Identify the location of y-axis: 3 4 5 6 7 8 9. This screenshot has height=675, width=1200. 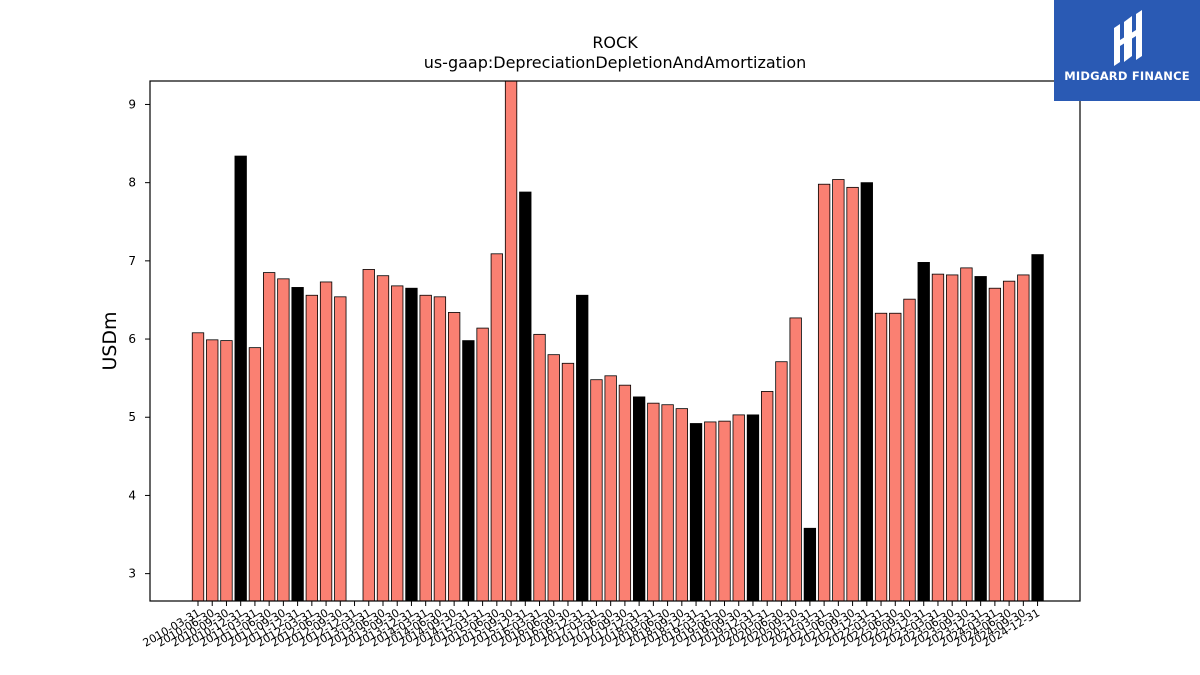
(139, 339).